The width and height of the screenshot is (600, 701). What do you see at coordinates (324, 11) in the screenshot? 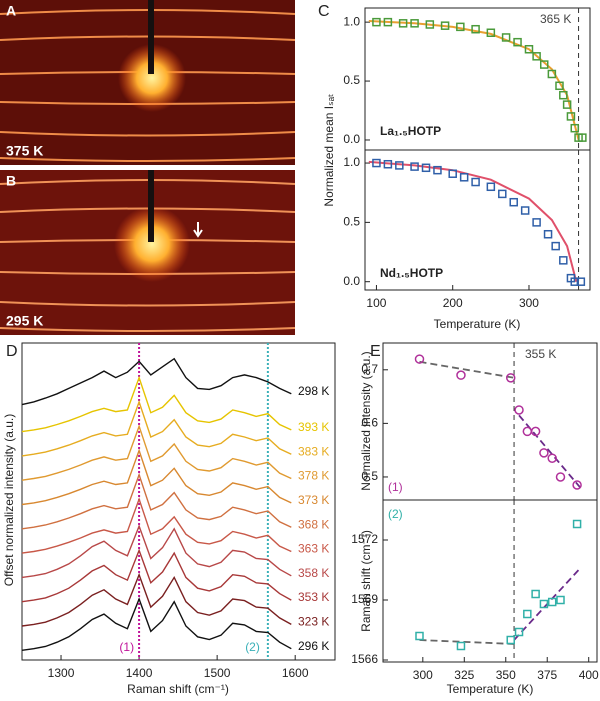
I see `panel-letter: C` at bounding box center [324, 11].